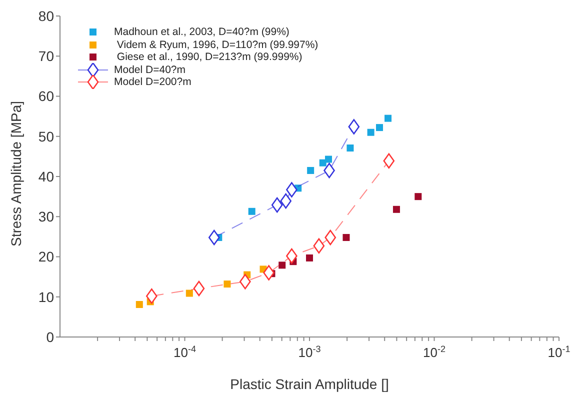  Describe the element at coordinates (217, 44) in the screenshot. I see `legend-label: Videm & Ryum, 1996, D=110?m (99.997%)` at that location.